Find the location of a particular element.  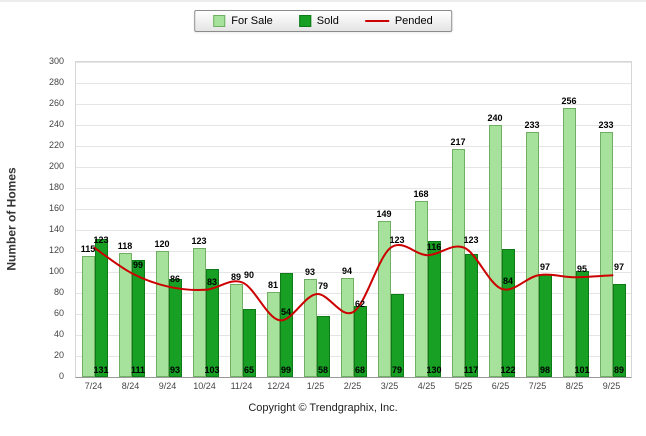

x-tick-label: 7/24 is located at coordinates (93, 386).